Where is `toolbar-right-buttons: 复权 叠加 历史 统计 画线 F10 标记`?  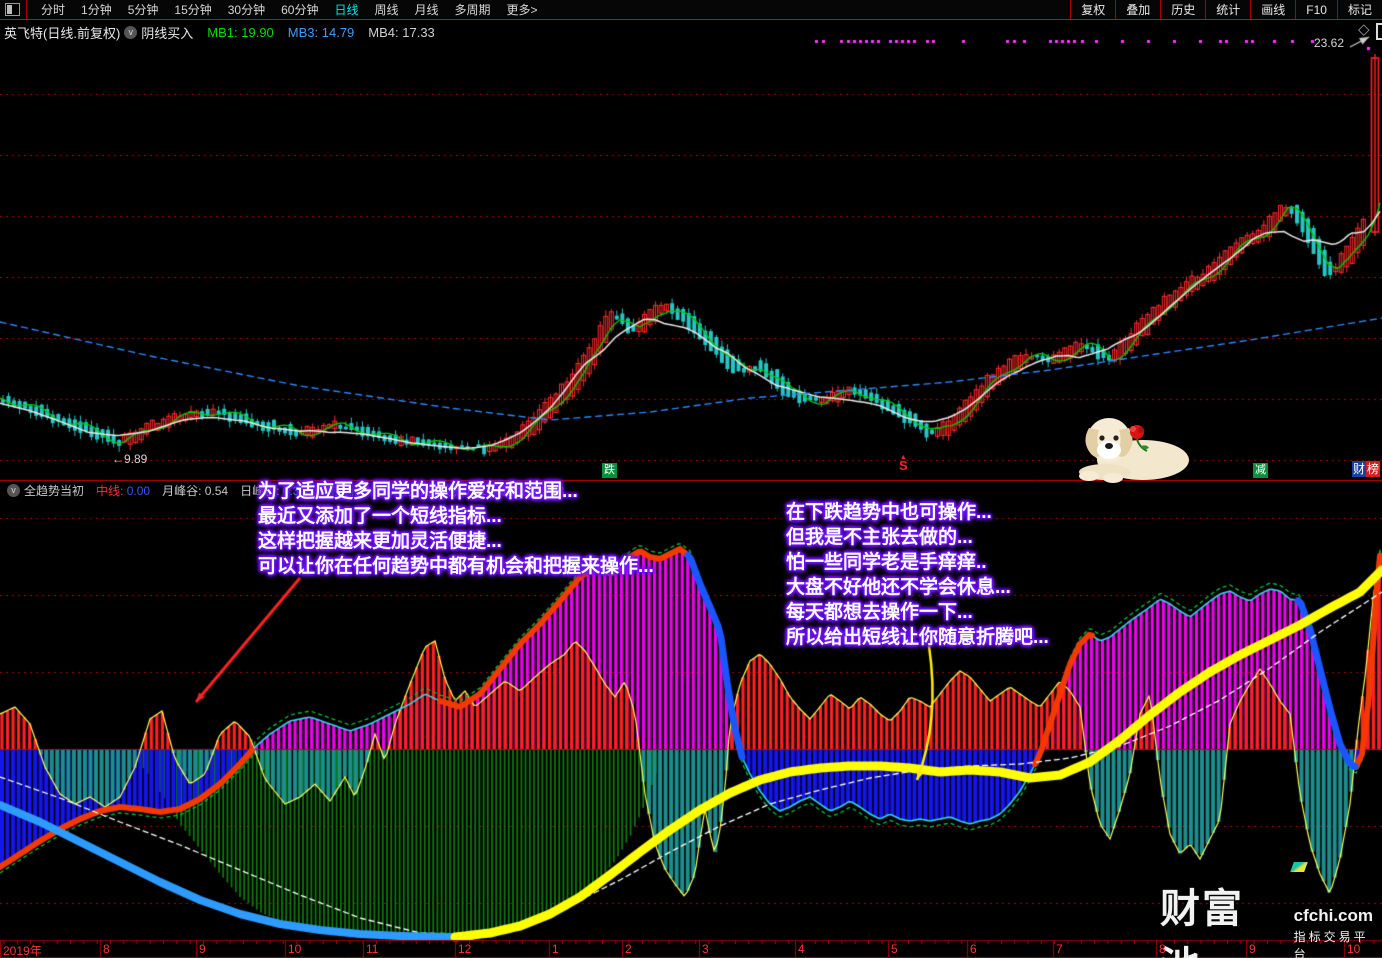 toolbar-right-buttons: 复权 叠加 历史 统计 画线 F10 标记 is located at coordinates (1226, 9).